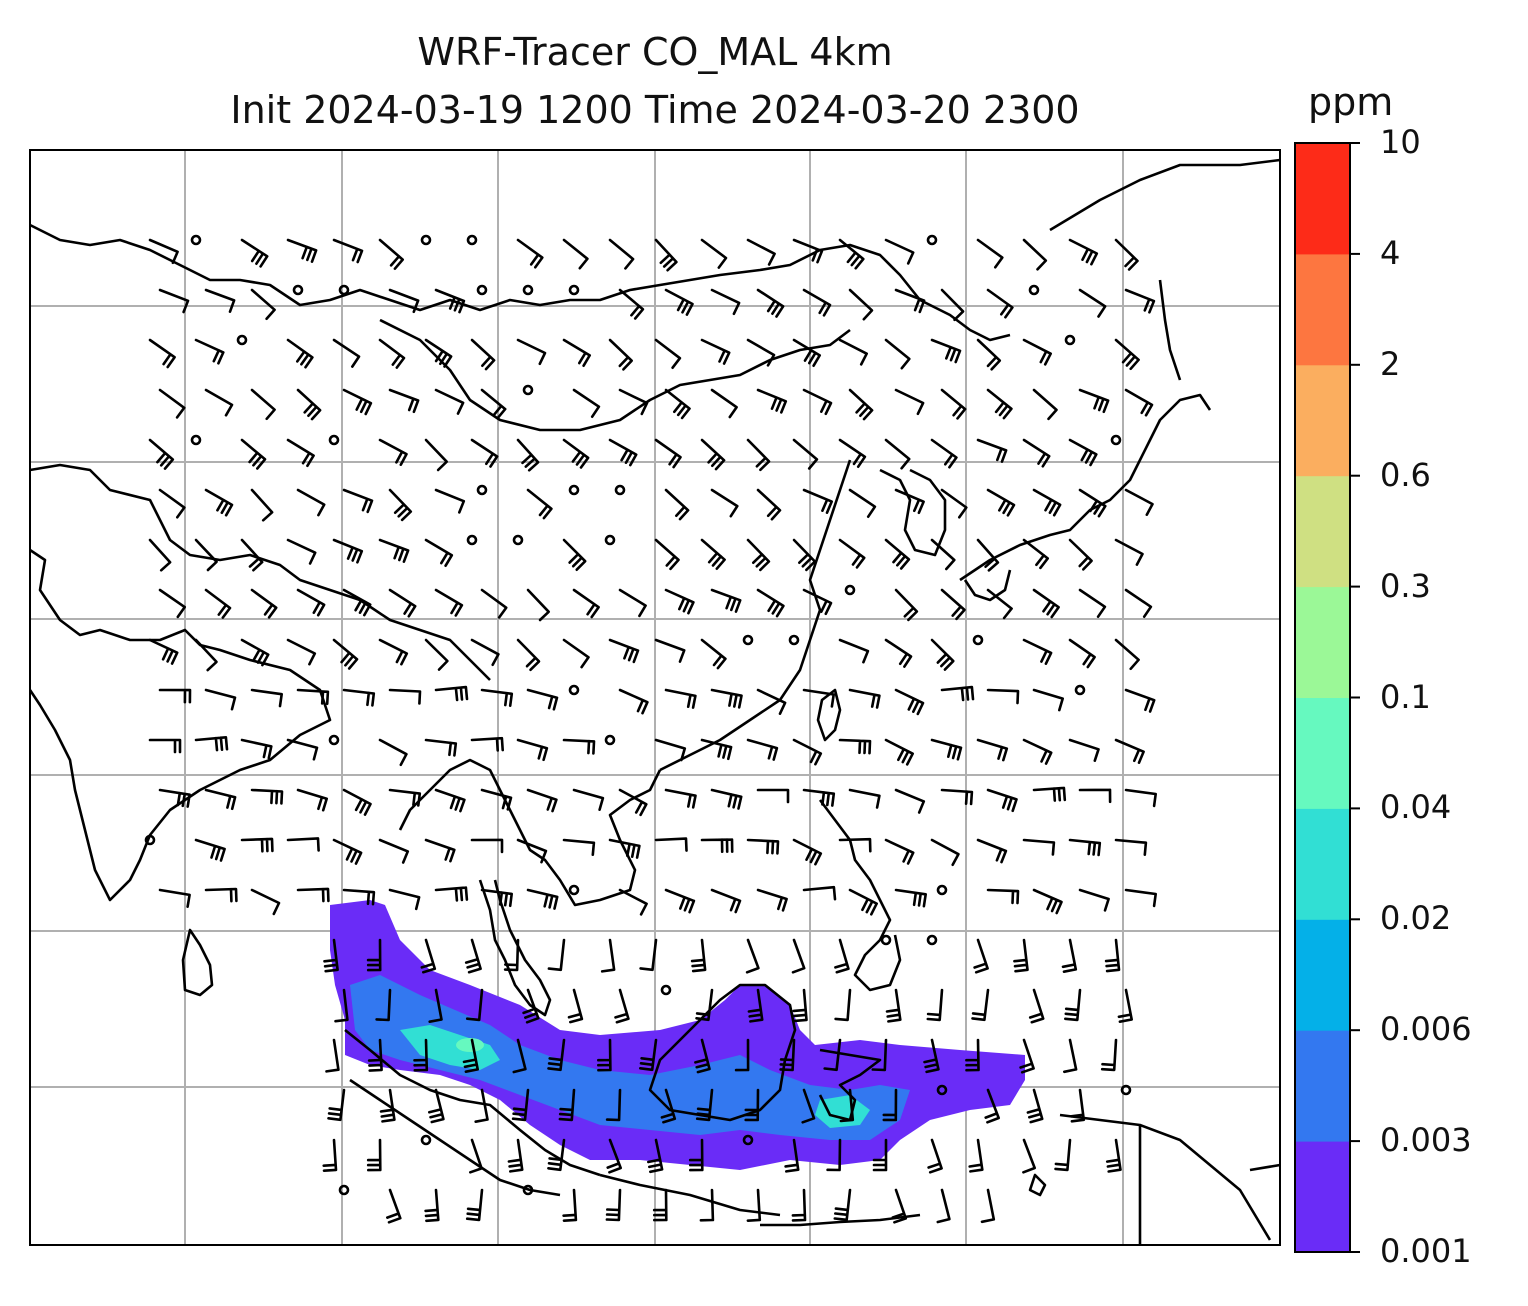 Image resolution: width=1528 pixels, height=1306 pixels. I want to click on coast-srilanka, so click(197, 962).